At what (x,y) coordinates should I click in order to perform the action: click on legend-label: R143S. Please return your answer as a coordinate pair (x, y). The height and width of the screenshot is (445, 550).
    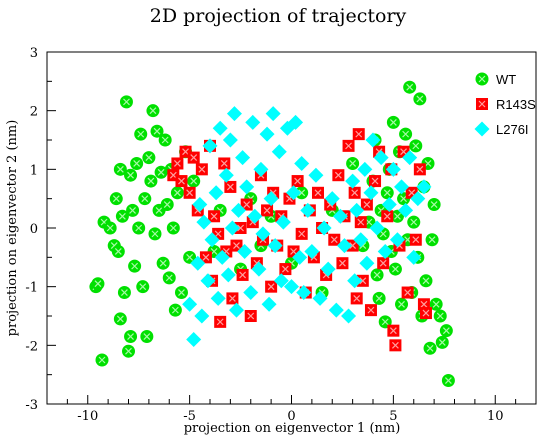
    Looking at the image, I should click on (516, 104).